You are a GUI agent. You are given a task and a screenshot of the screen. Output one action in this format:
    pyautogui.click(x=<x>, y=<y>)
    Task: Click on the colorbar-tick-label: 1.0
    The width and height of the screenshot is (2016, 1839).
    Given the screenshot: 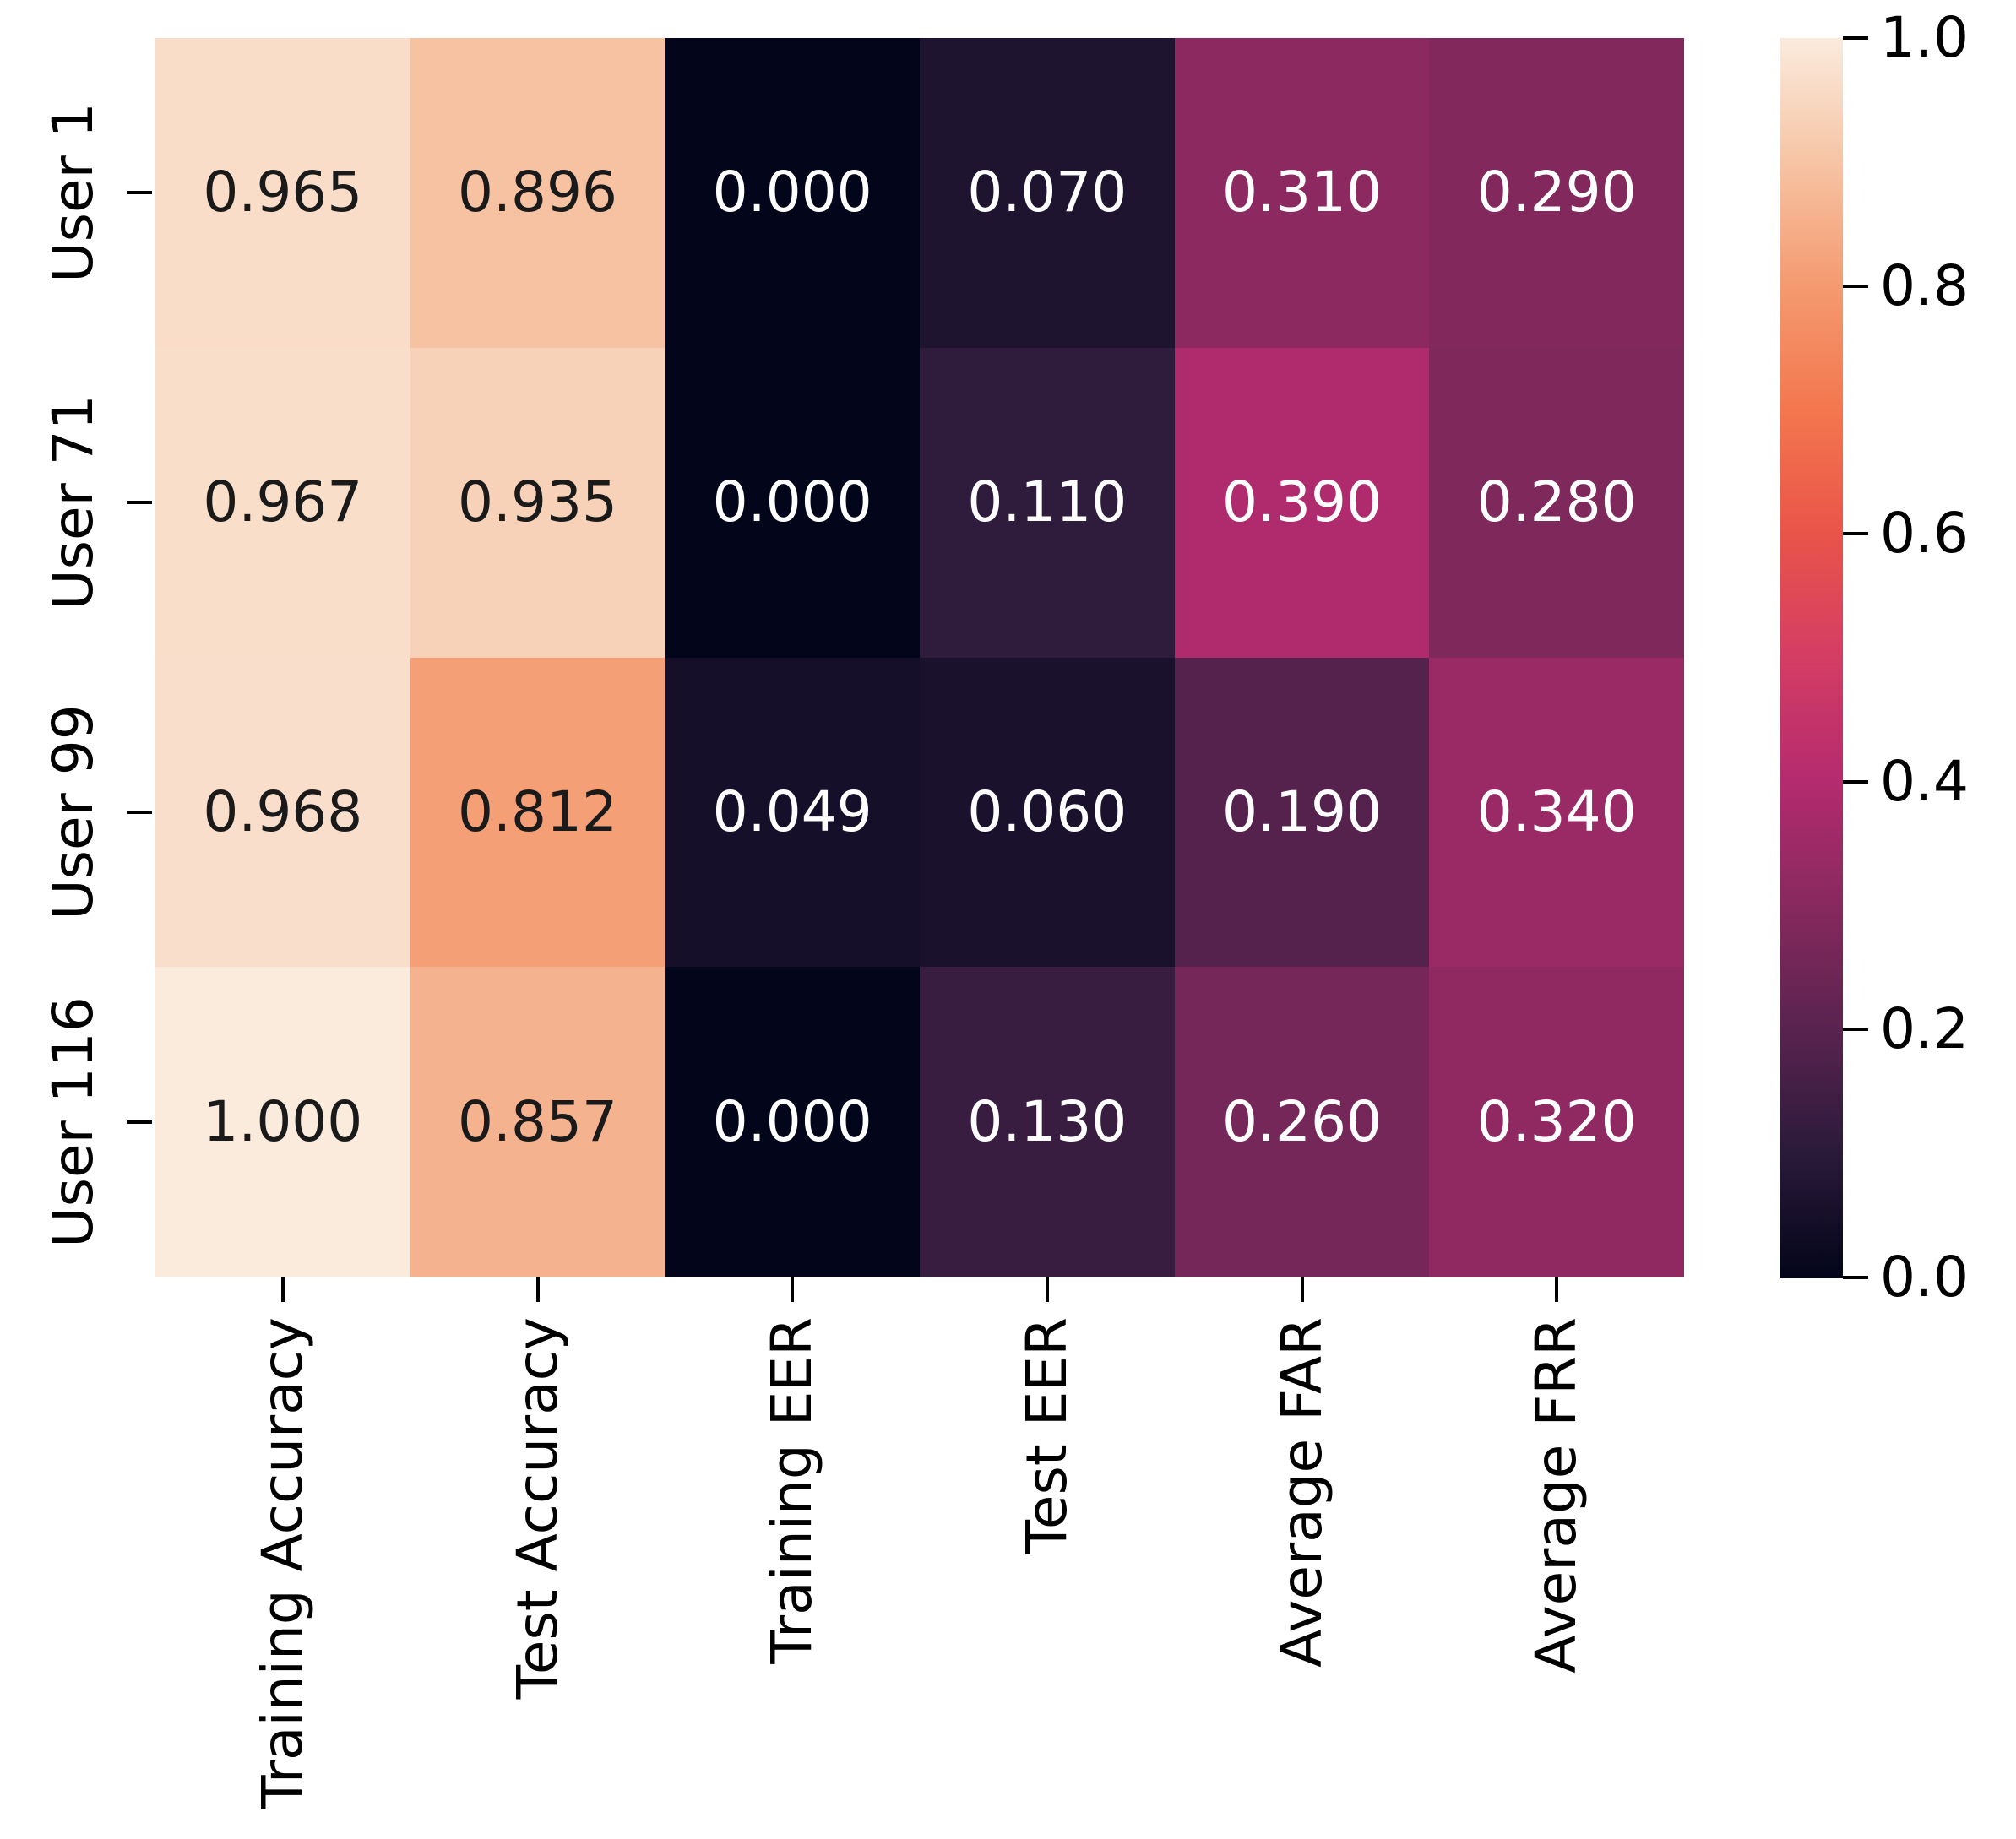 What is the action you would take?
    pyautogui.click(x=1924, y=37)
    